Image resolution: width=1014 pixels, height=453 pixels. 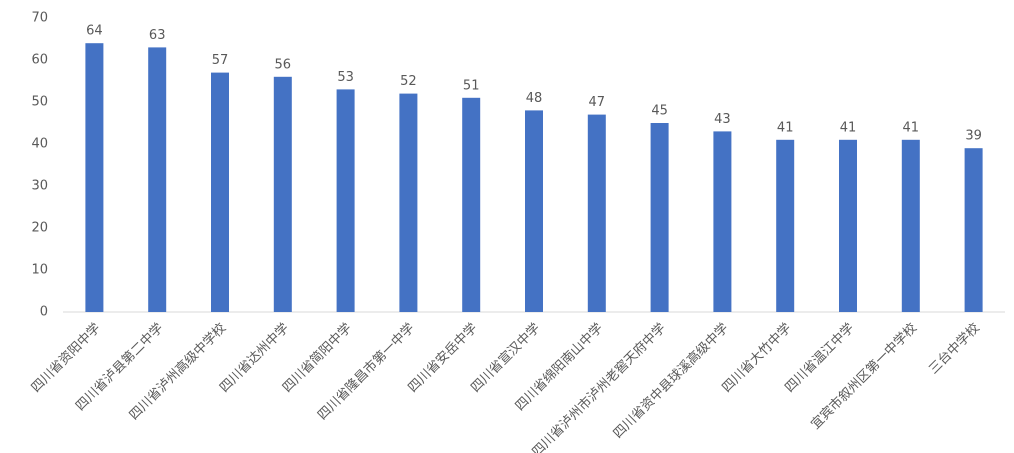 I want to click on data-label: 57, so click(x=220, y=60).